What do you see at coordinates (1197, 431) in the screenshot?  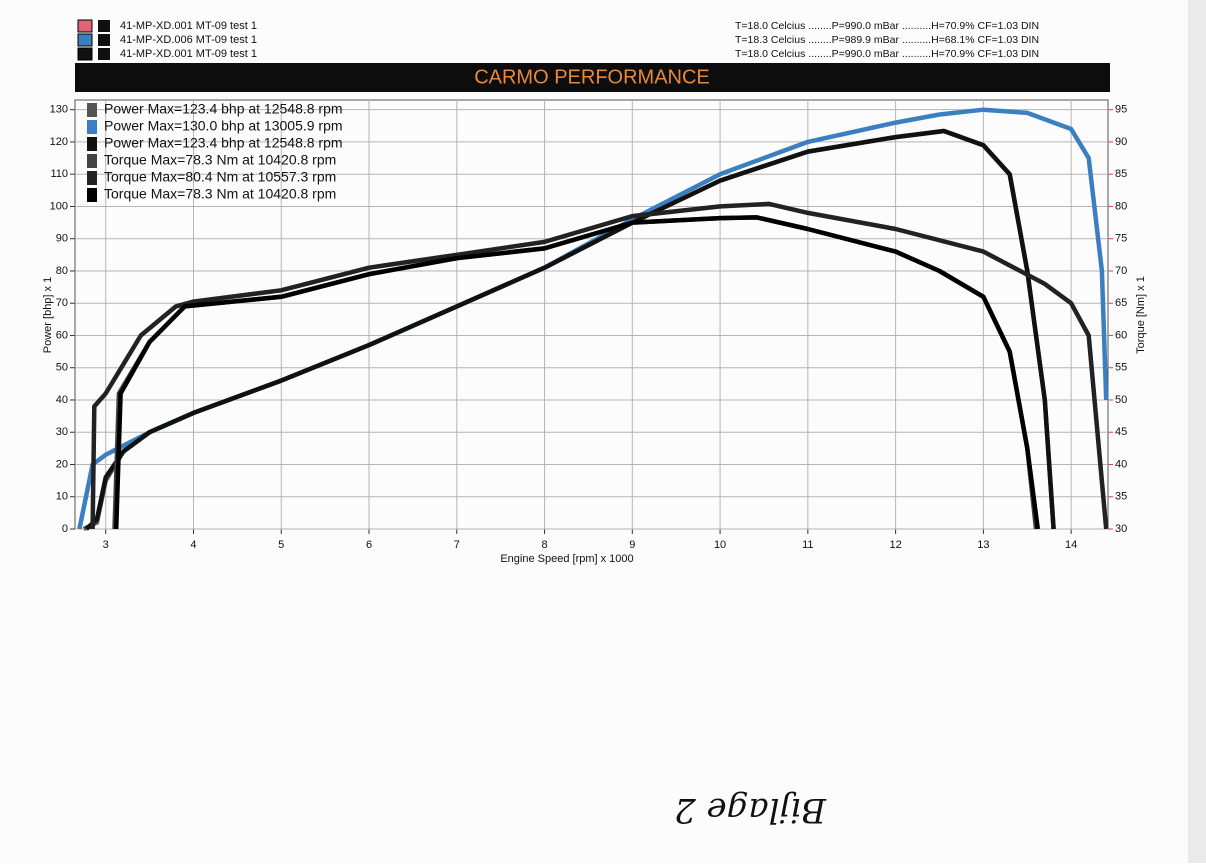 I see `page-edge` at bounding box center [1197, 431].